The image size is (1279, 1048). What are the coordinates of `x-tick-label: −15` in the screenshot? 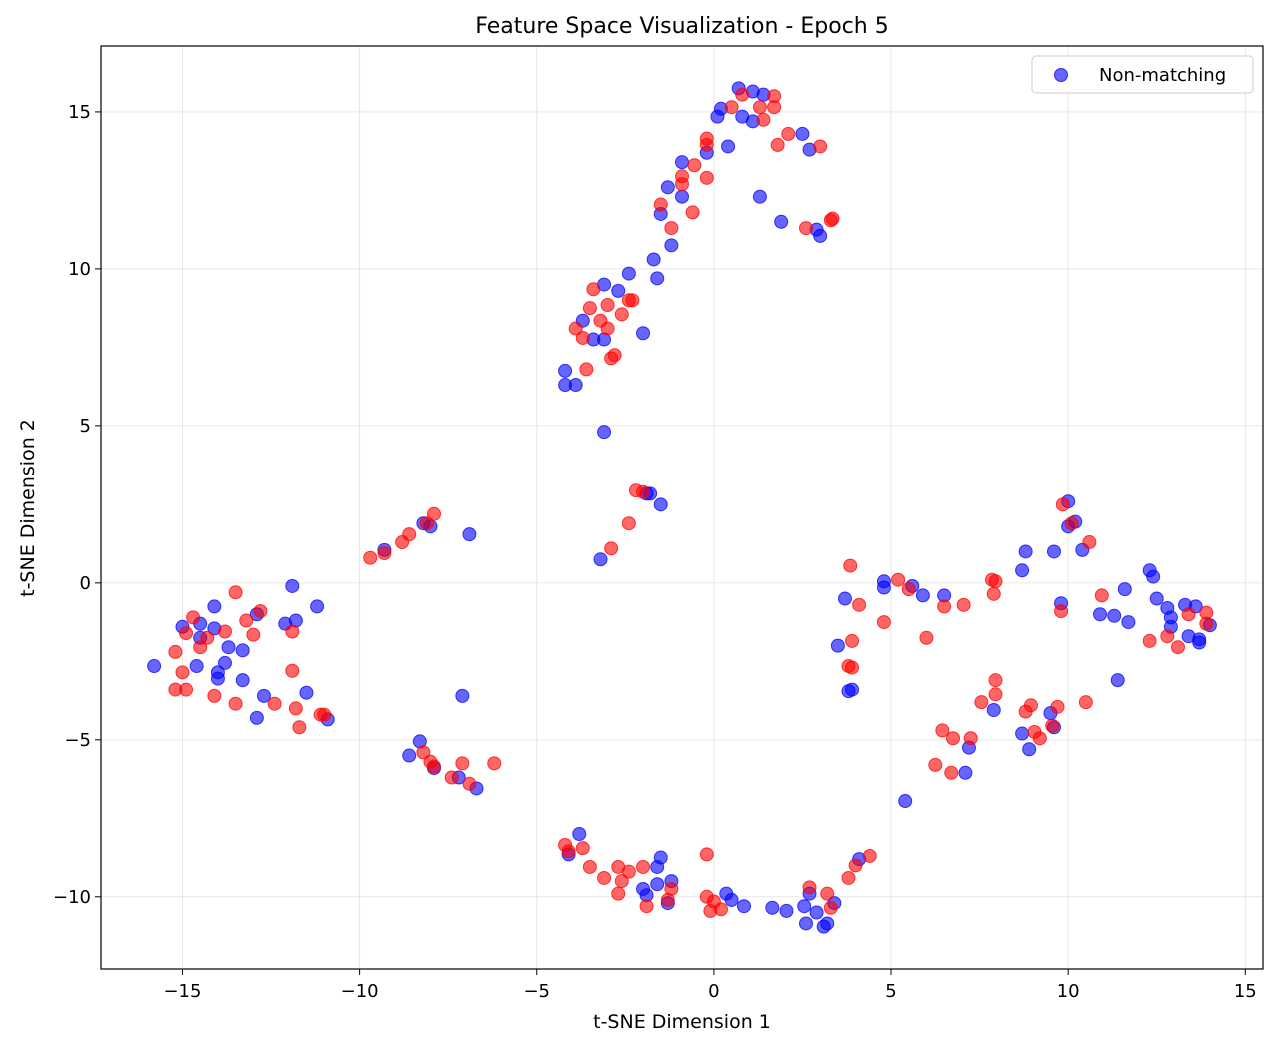 It's located at (182, 991).